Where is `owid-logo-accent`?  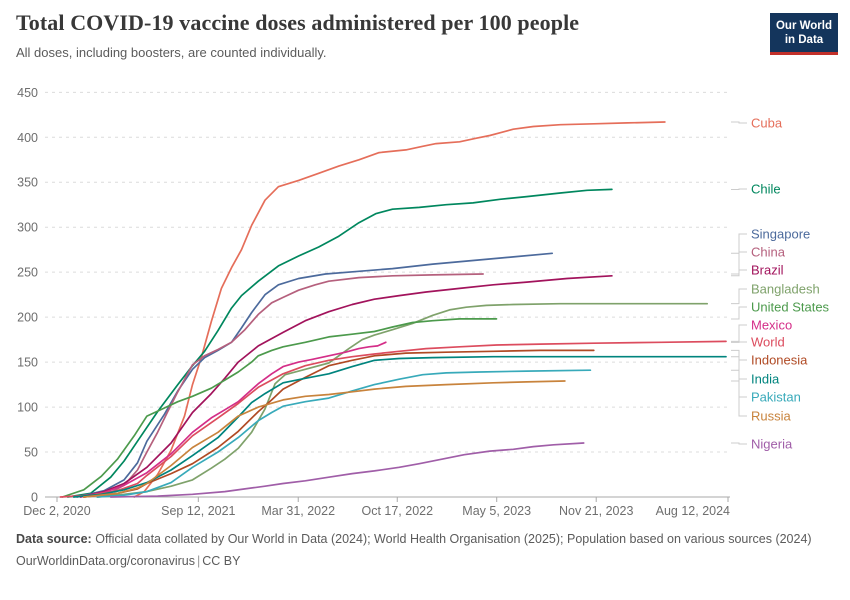 owid-logo-accent is located at coordinates (804, 53).